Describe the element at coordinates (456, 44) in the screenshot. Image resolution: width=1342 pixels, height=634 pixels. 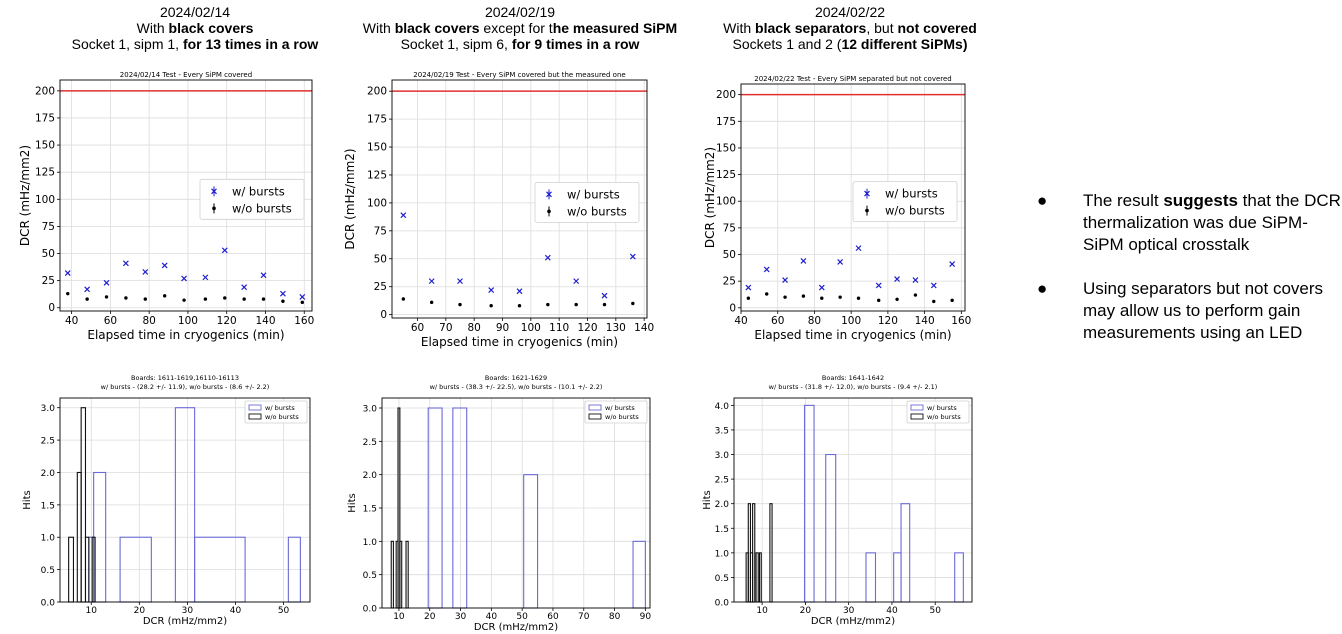
I see `text-run: Socket 1, sipm 6,` at that location.